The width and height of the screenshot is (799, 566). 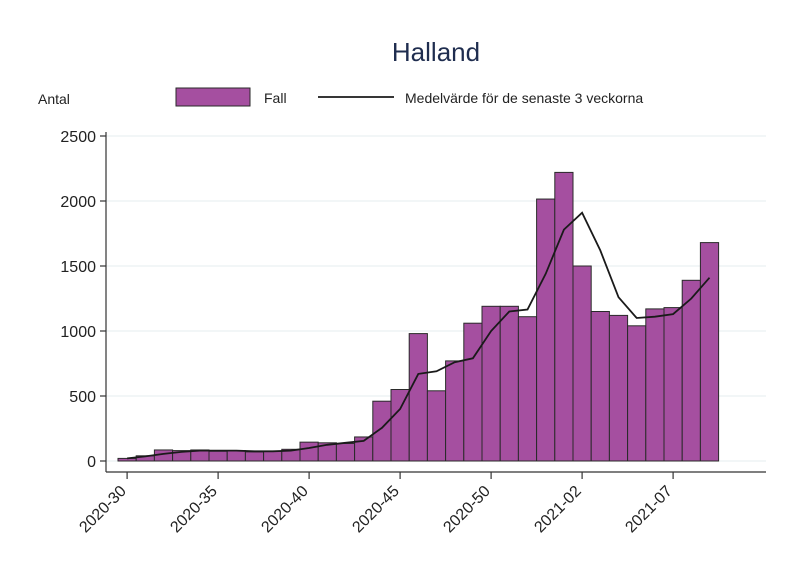 What do you see at coordinates (78, 202) in the screenshot?
I see `y-tick-label: 2000` at bounding box center [78, 202].